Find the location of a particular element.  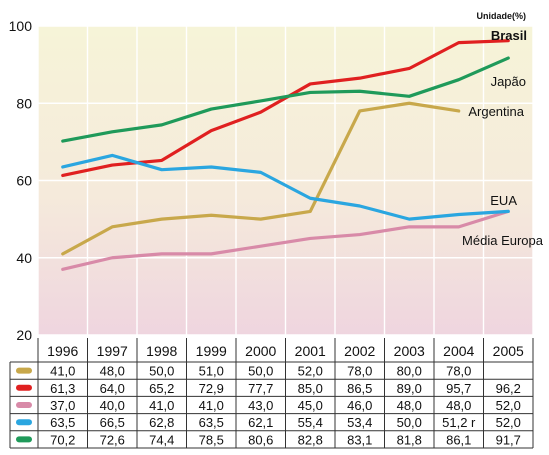

x-tick-label: 1998 is located at coordinates (161, 351).